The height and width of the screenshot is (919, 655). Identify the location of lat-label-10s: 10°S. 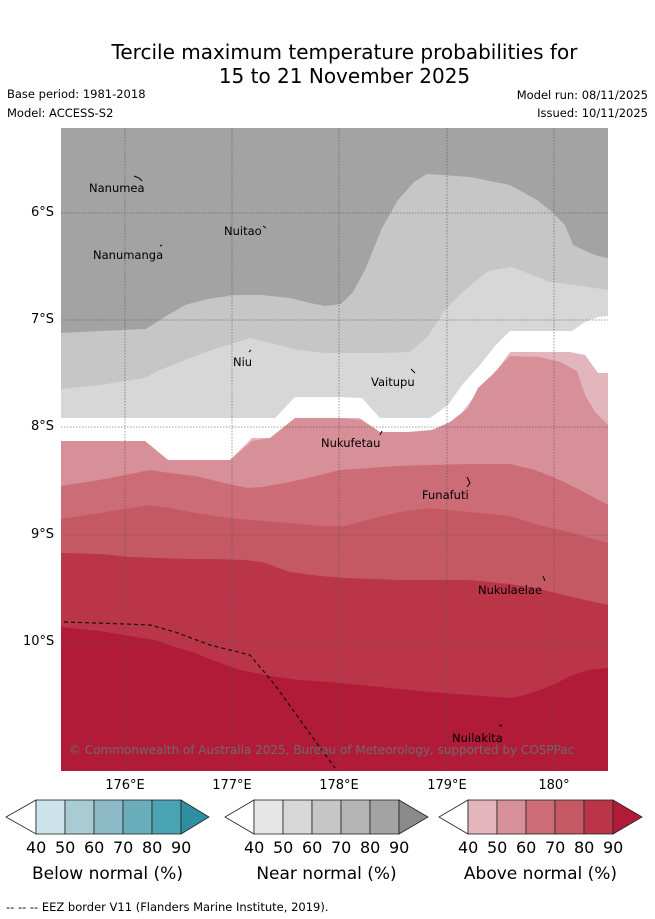
(39, 641).